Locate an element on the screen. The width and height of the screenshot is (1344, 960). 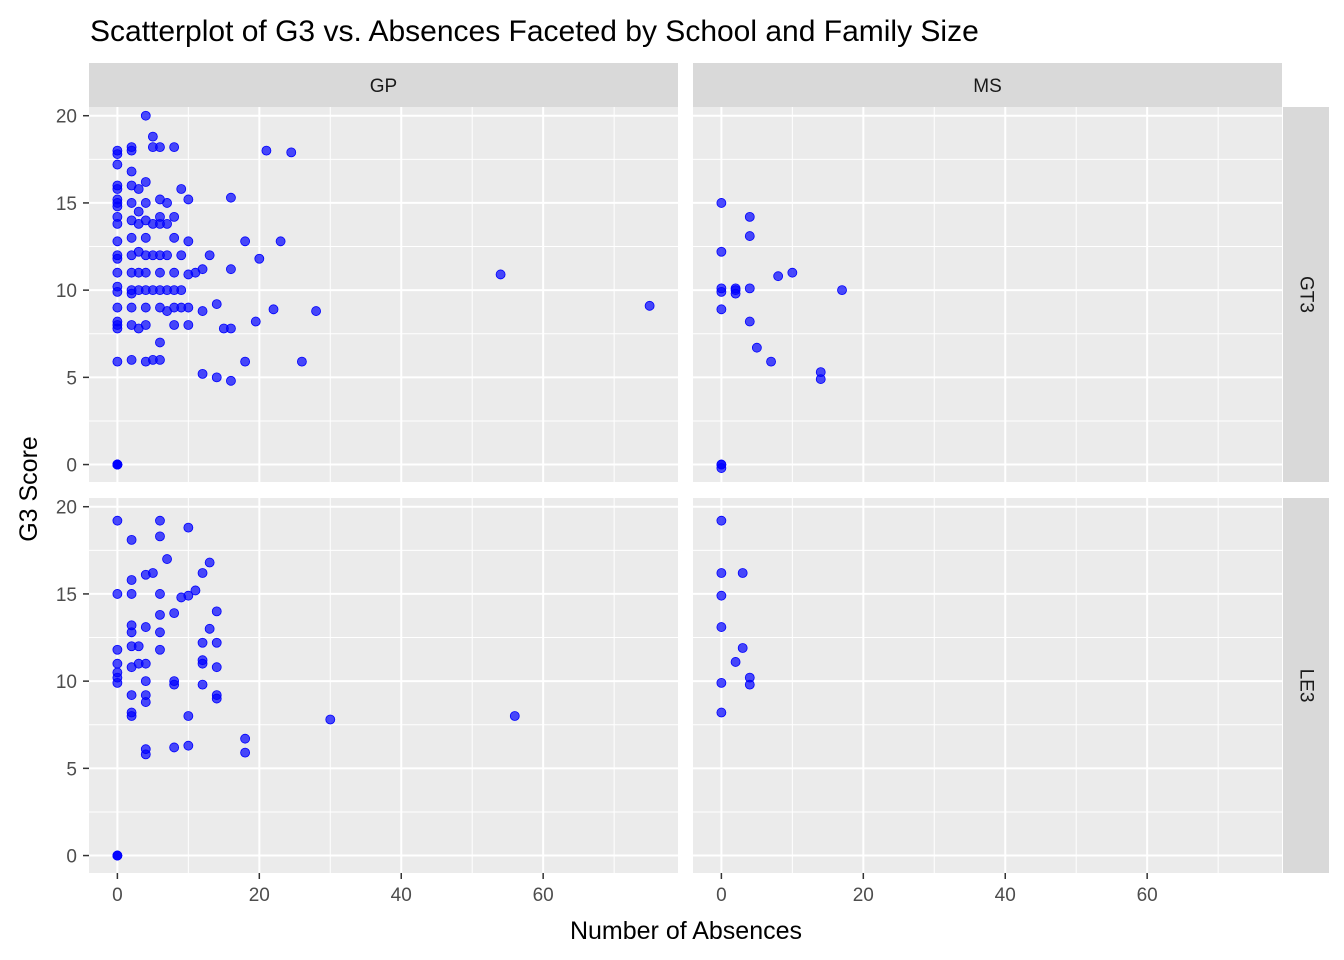
y-tick-label: 10 is located at coordinates (66, 291).